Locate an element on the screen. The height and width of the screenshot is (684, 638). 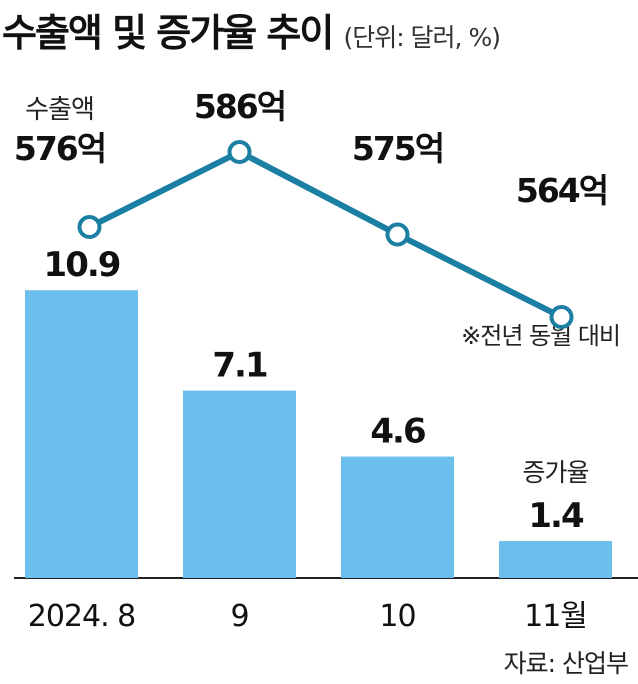
x-tick-label: 11월 is located at coordinates (555, 616).